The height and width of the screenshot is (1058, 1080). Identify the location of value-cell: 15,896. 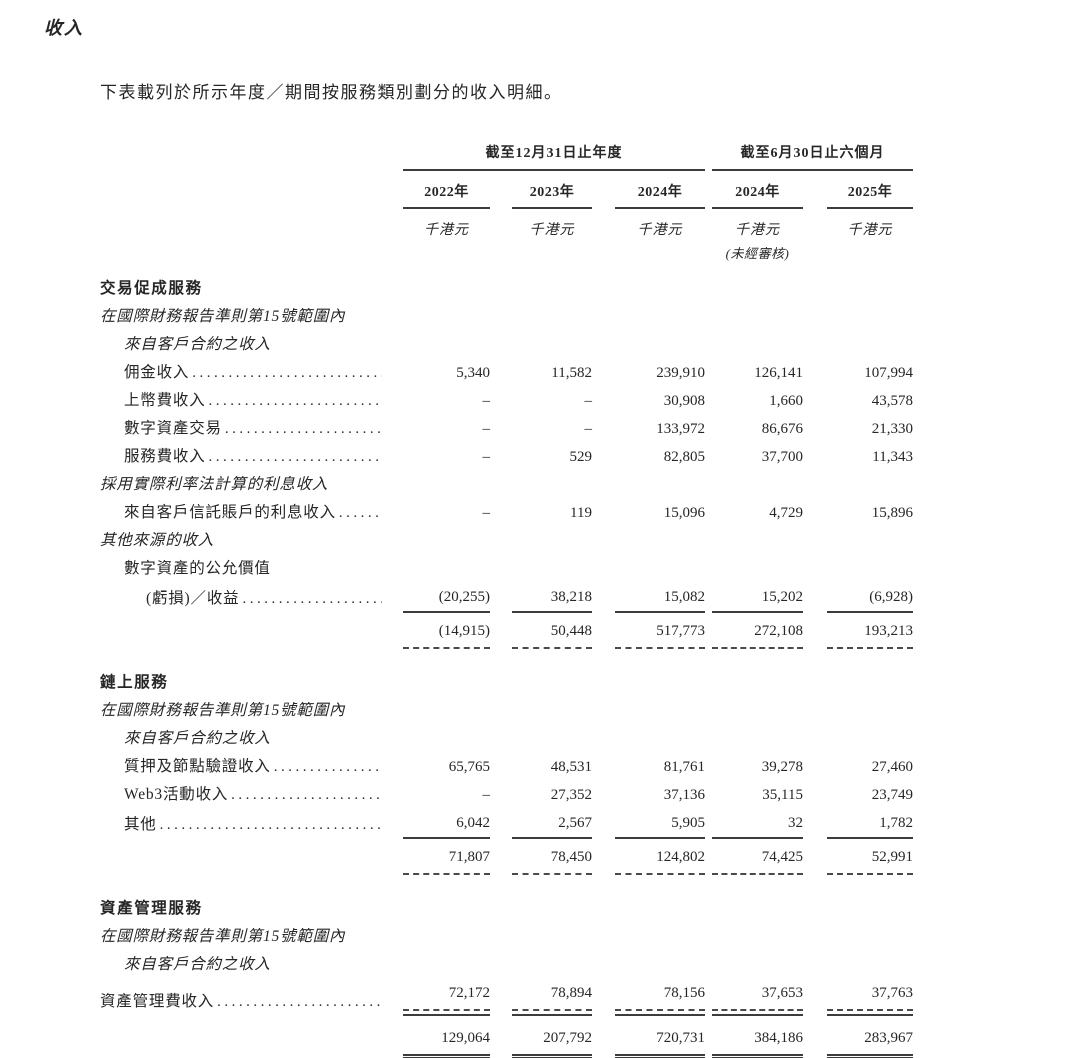
(858, 513).